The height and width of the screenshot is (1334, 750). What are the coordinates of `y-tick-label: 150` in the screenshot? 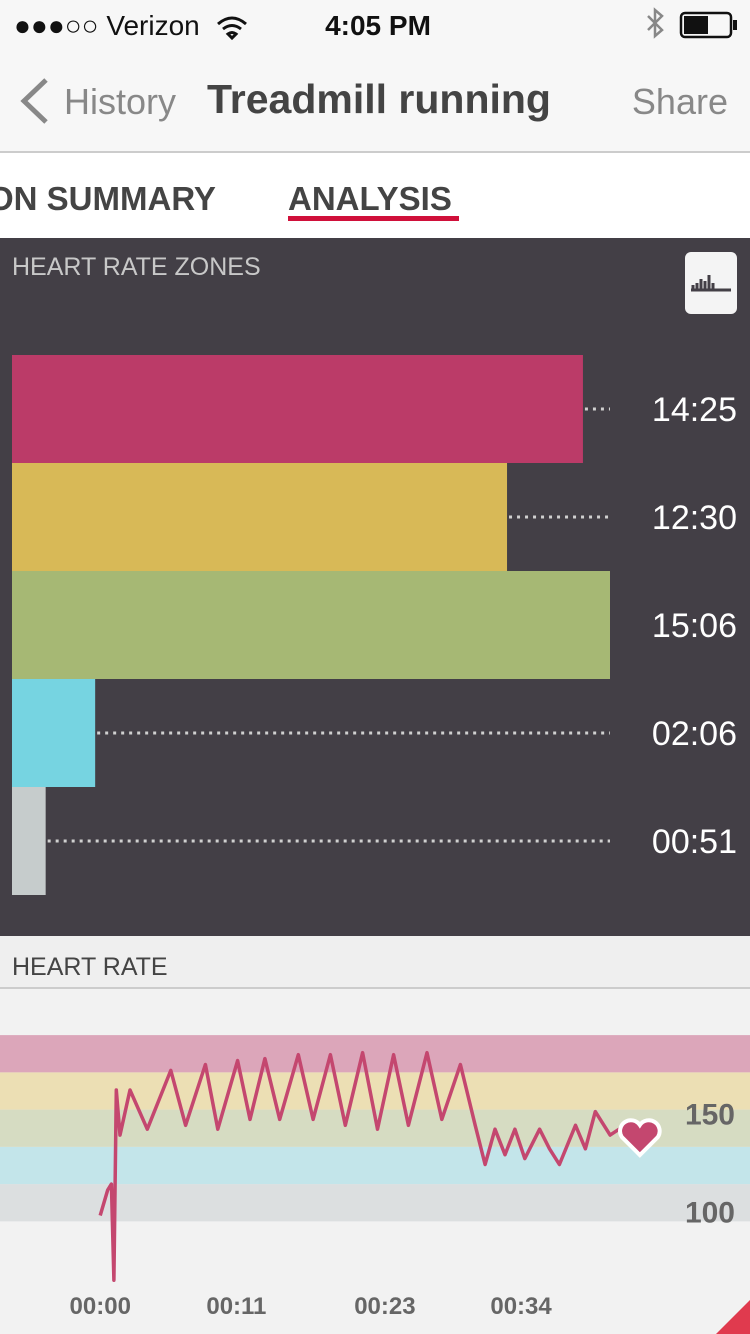 It's located at (710, 1115).